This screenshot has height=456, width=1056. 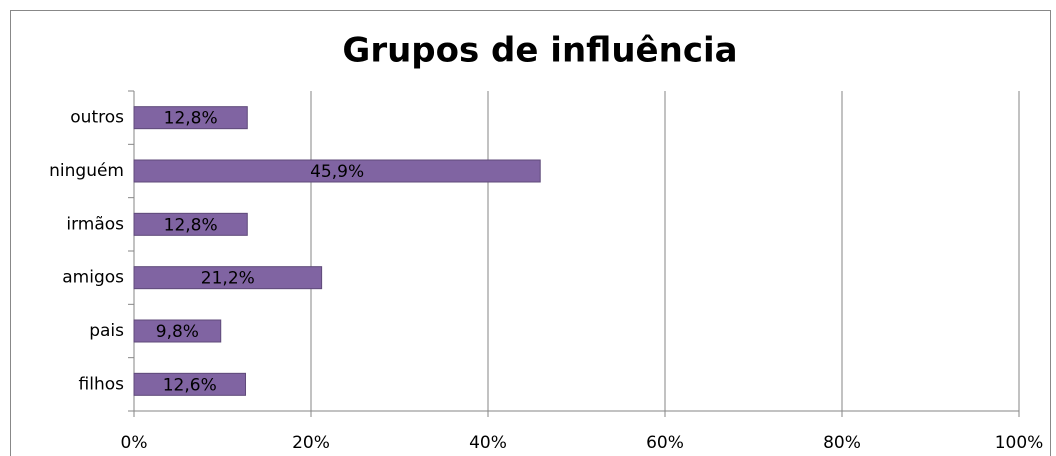 I want to click on value-label: 45,9%, so click(x=337, y=172).